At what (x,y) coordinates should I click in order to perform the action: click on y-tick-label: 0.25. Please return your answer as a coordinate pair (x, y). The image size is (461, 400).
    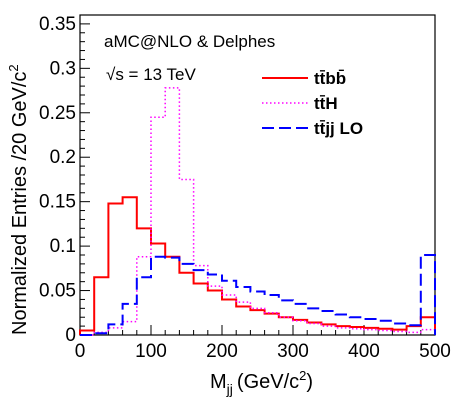
    Looking at the image, I should click on (57, 113).